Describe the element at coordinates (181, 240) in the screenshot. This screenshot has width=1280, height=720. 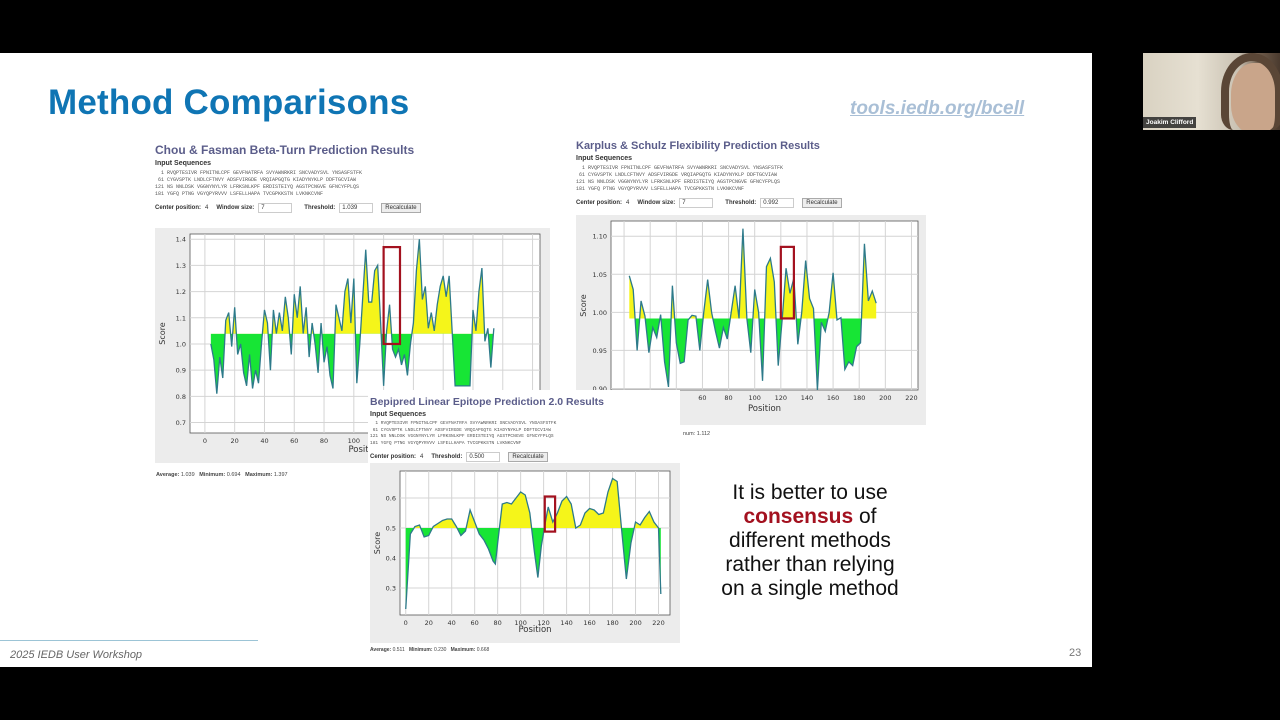
I see `svg-text: 1.4` at that location.